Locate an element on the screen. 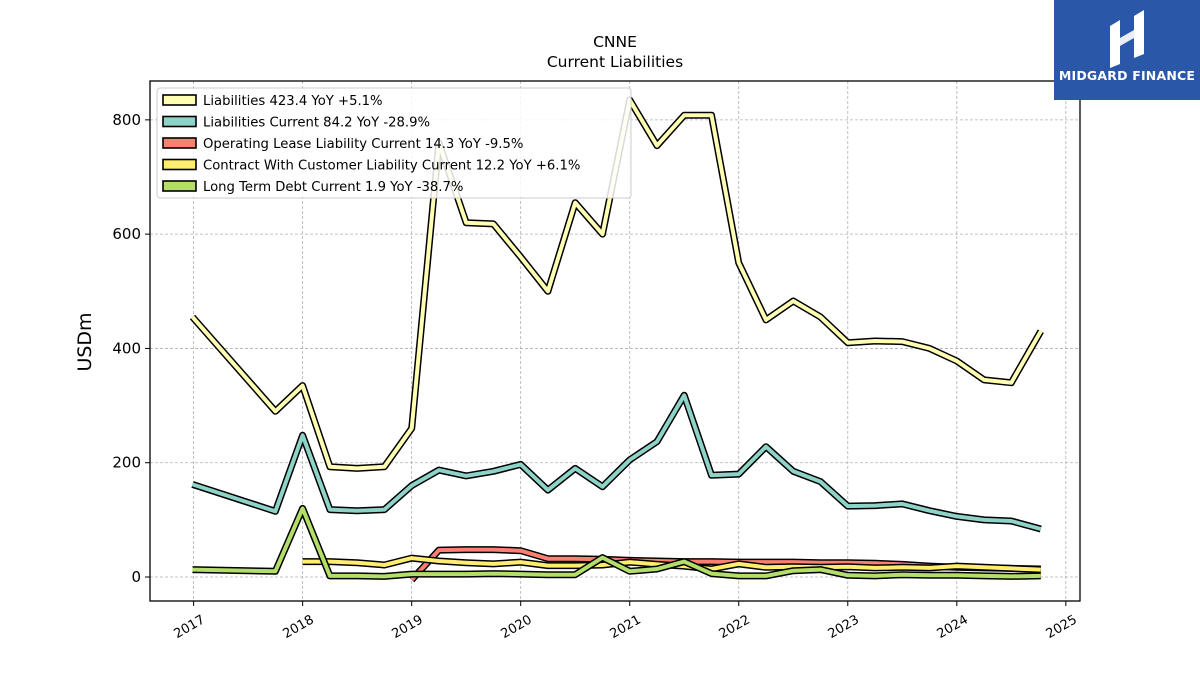  y-tick-label: 600 is located at coordinates (126, 234).